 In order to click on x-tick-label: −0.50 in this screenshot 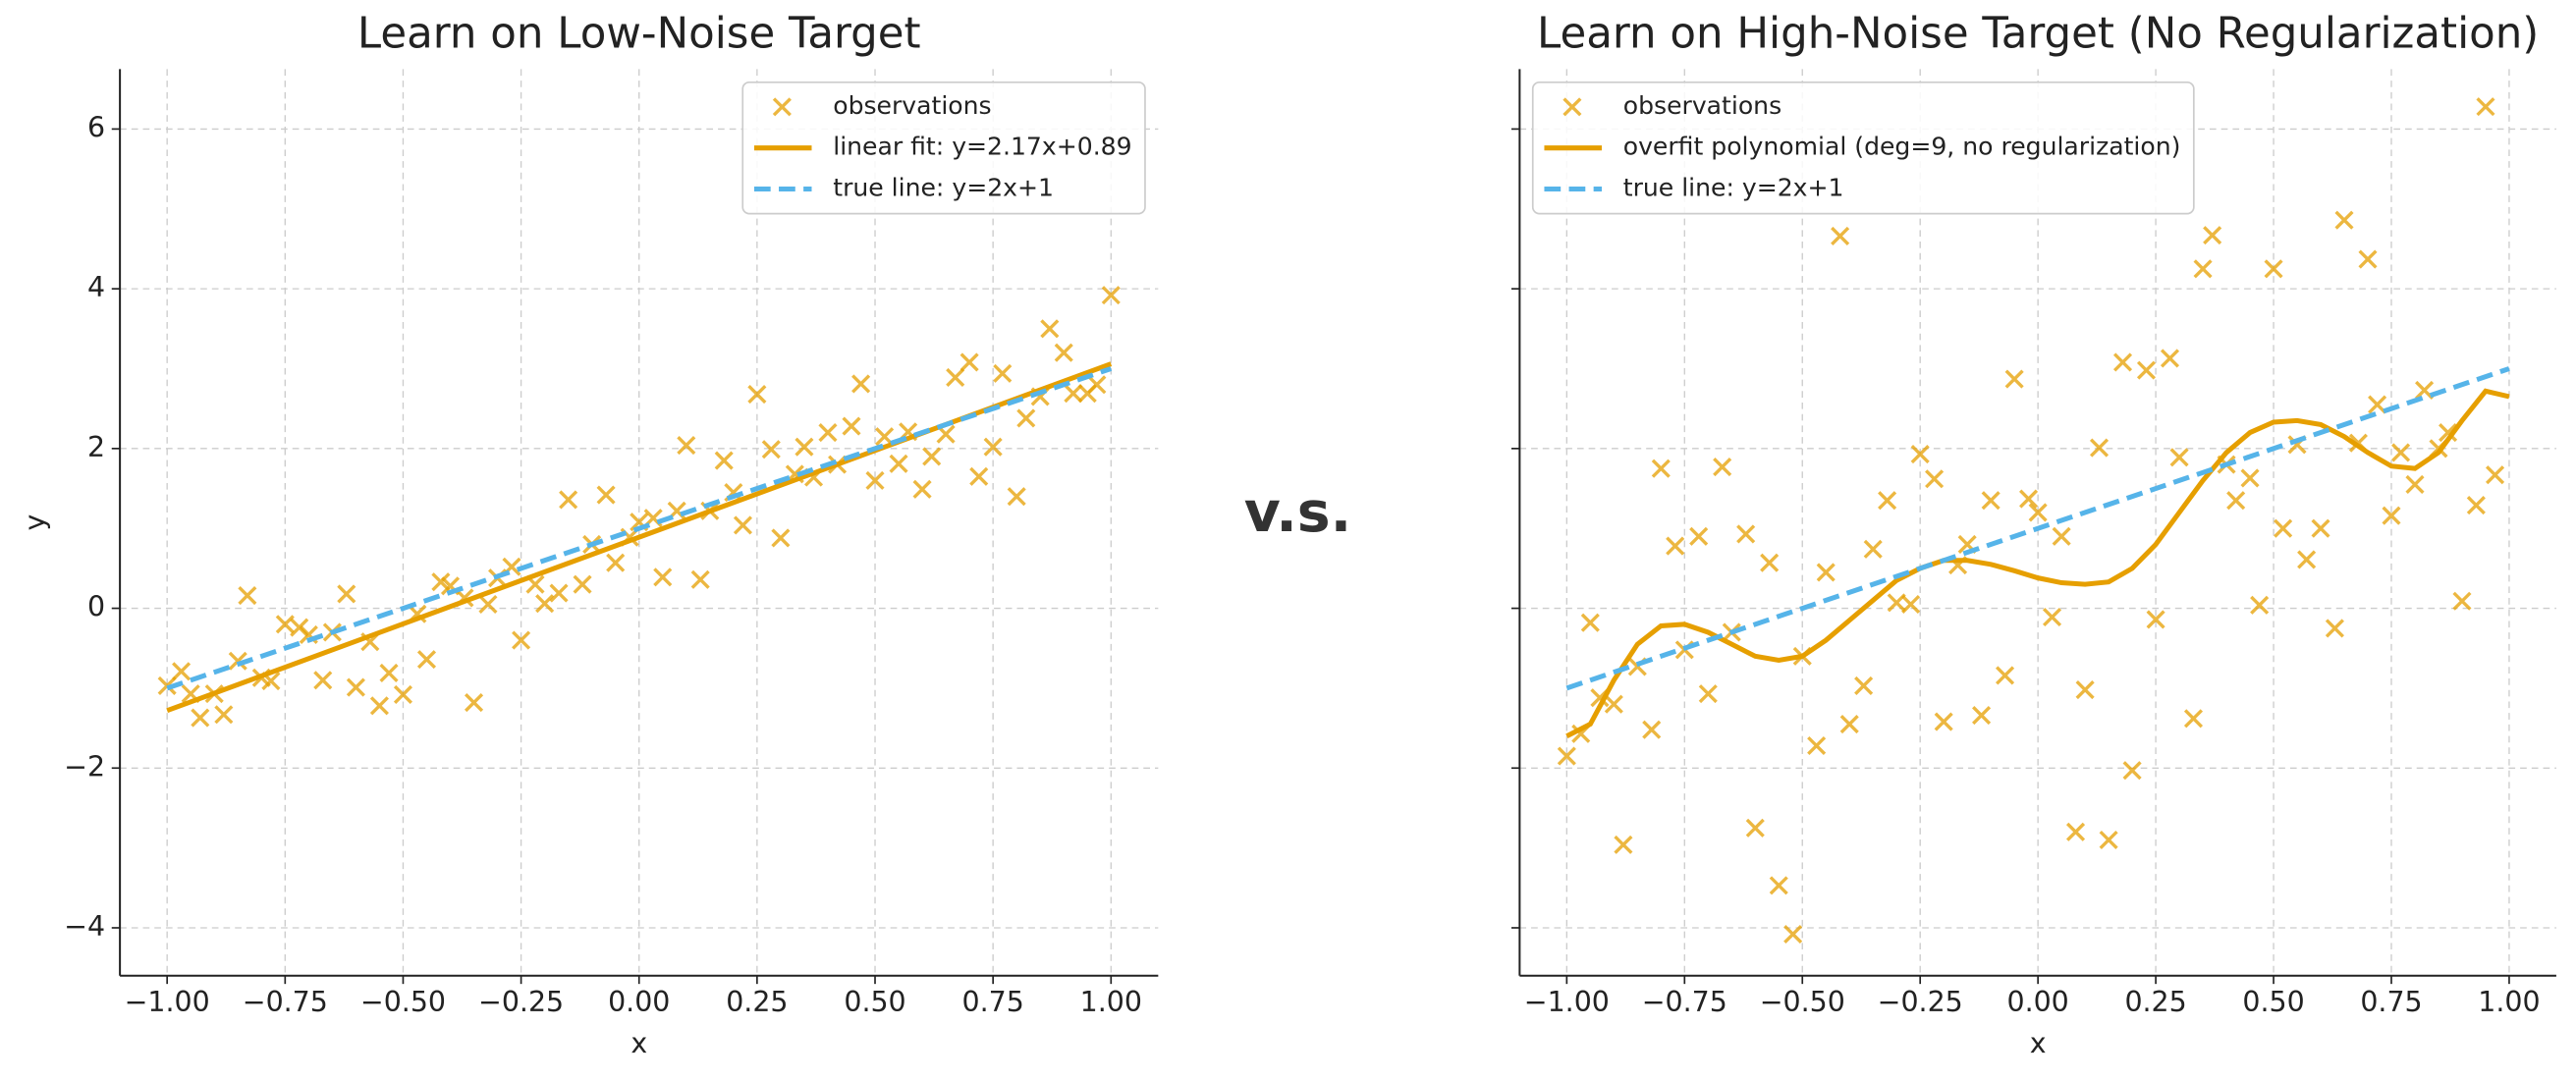, I will do `click(1803, 1002)`.